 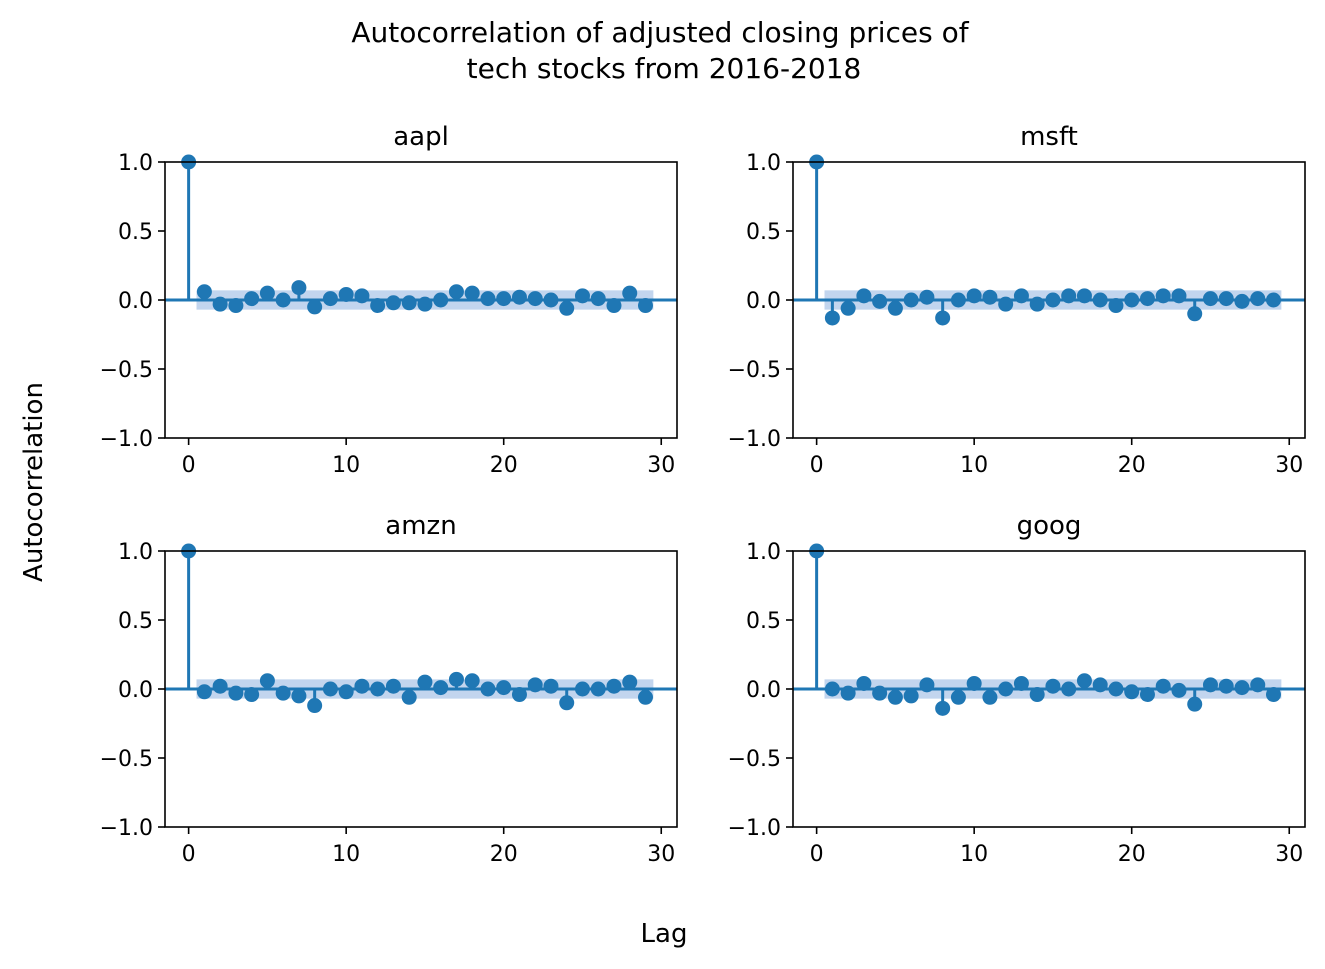 What do you see at coordinates (421, 137) in the screenshot?
I see `subplot-title: aapl` at bounding box center [421, 137].